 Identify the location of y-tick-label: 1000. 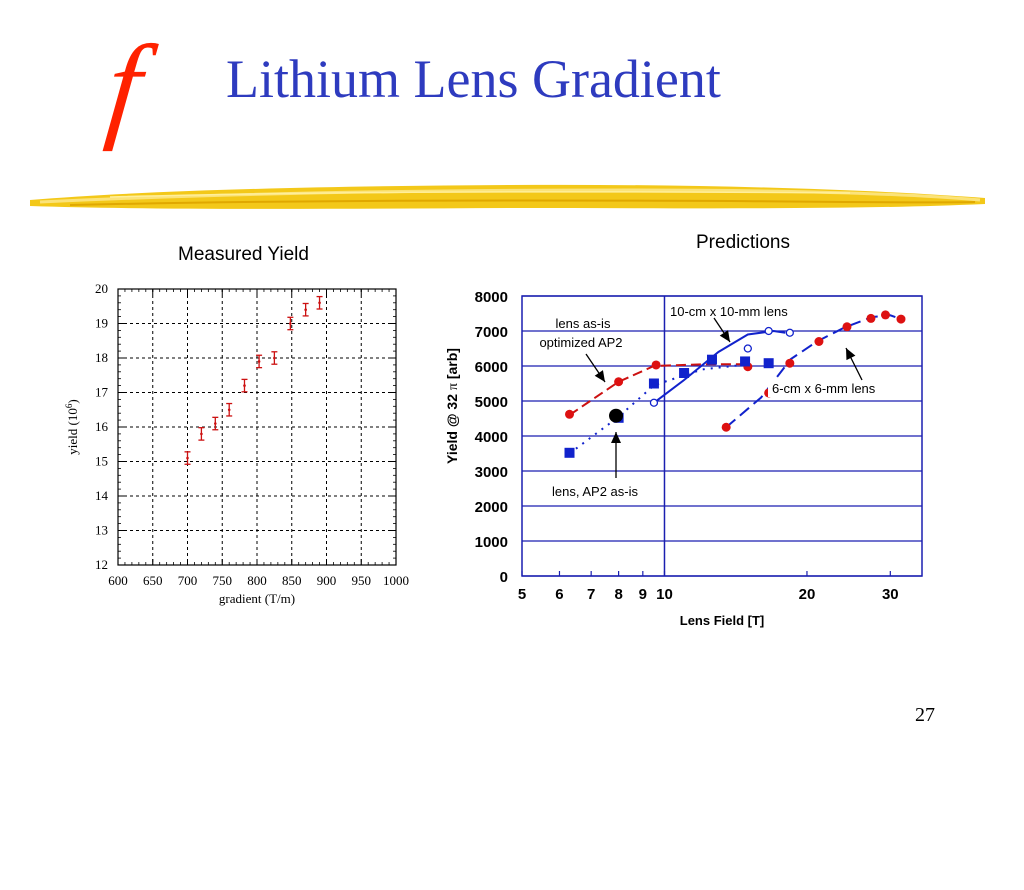
(491, 542).